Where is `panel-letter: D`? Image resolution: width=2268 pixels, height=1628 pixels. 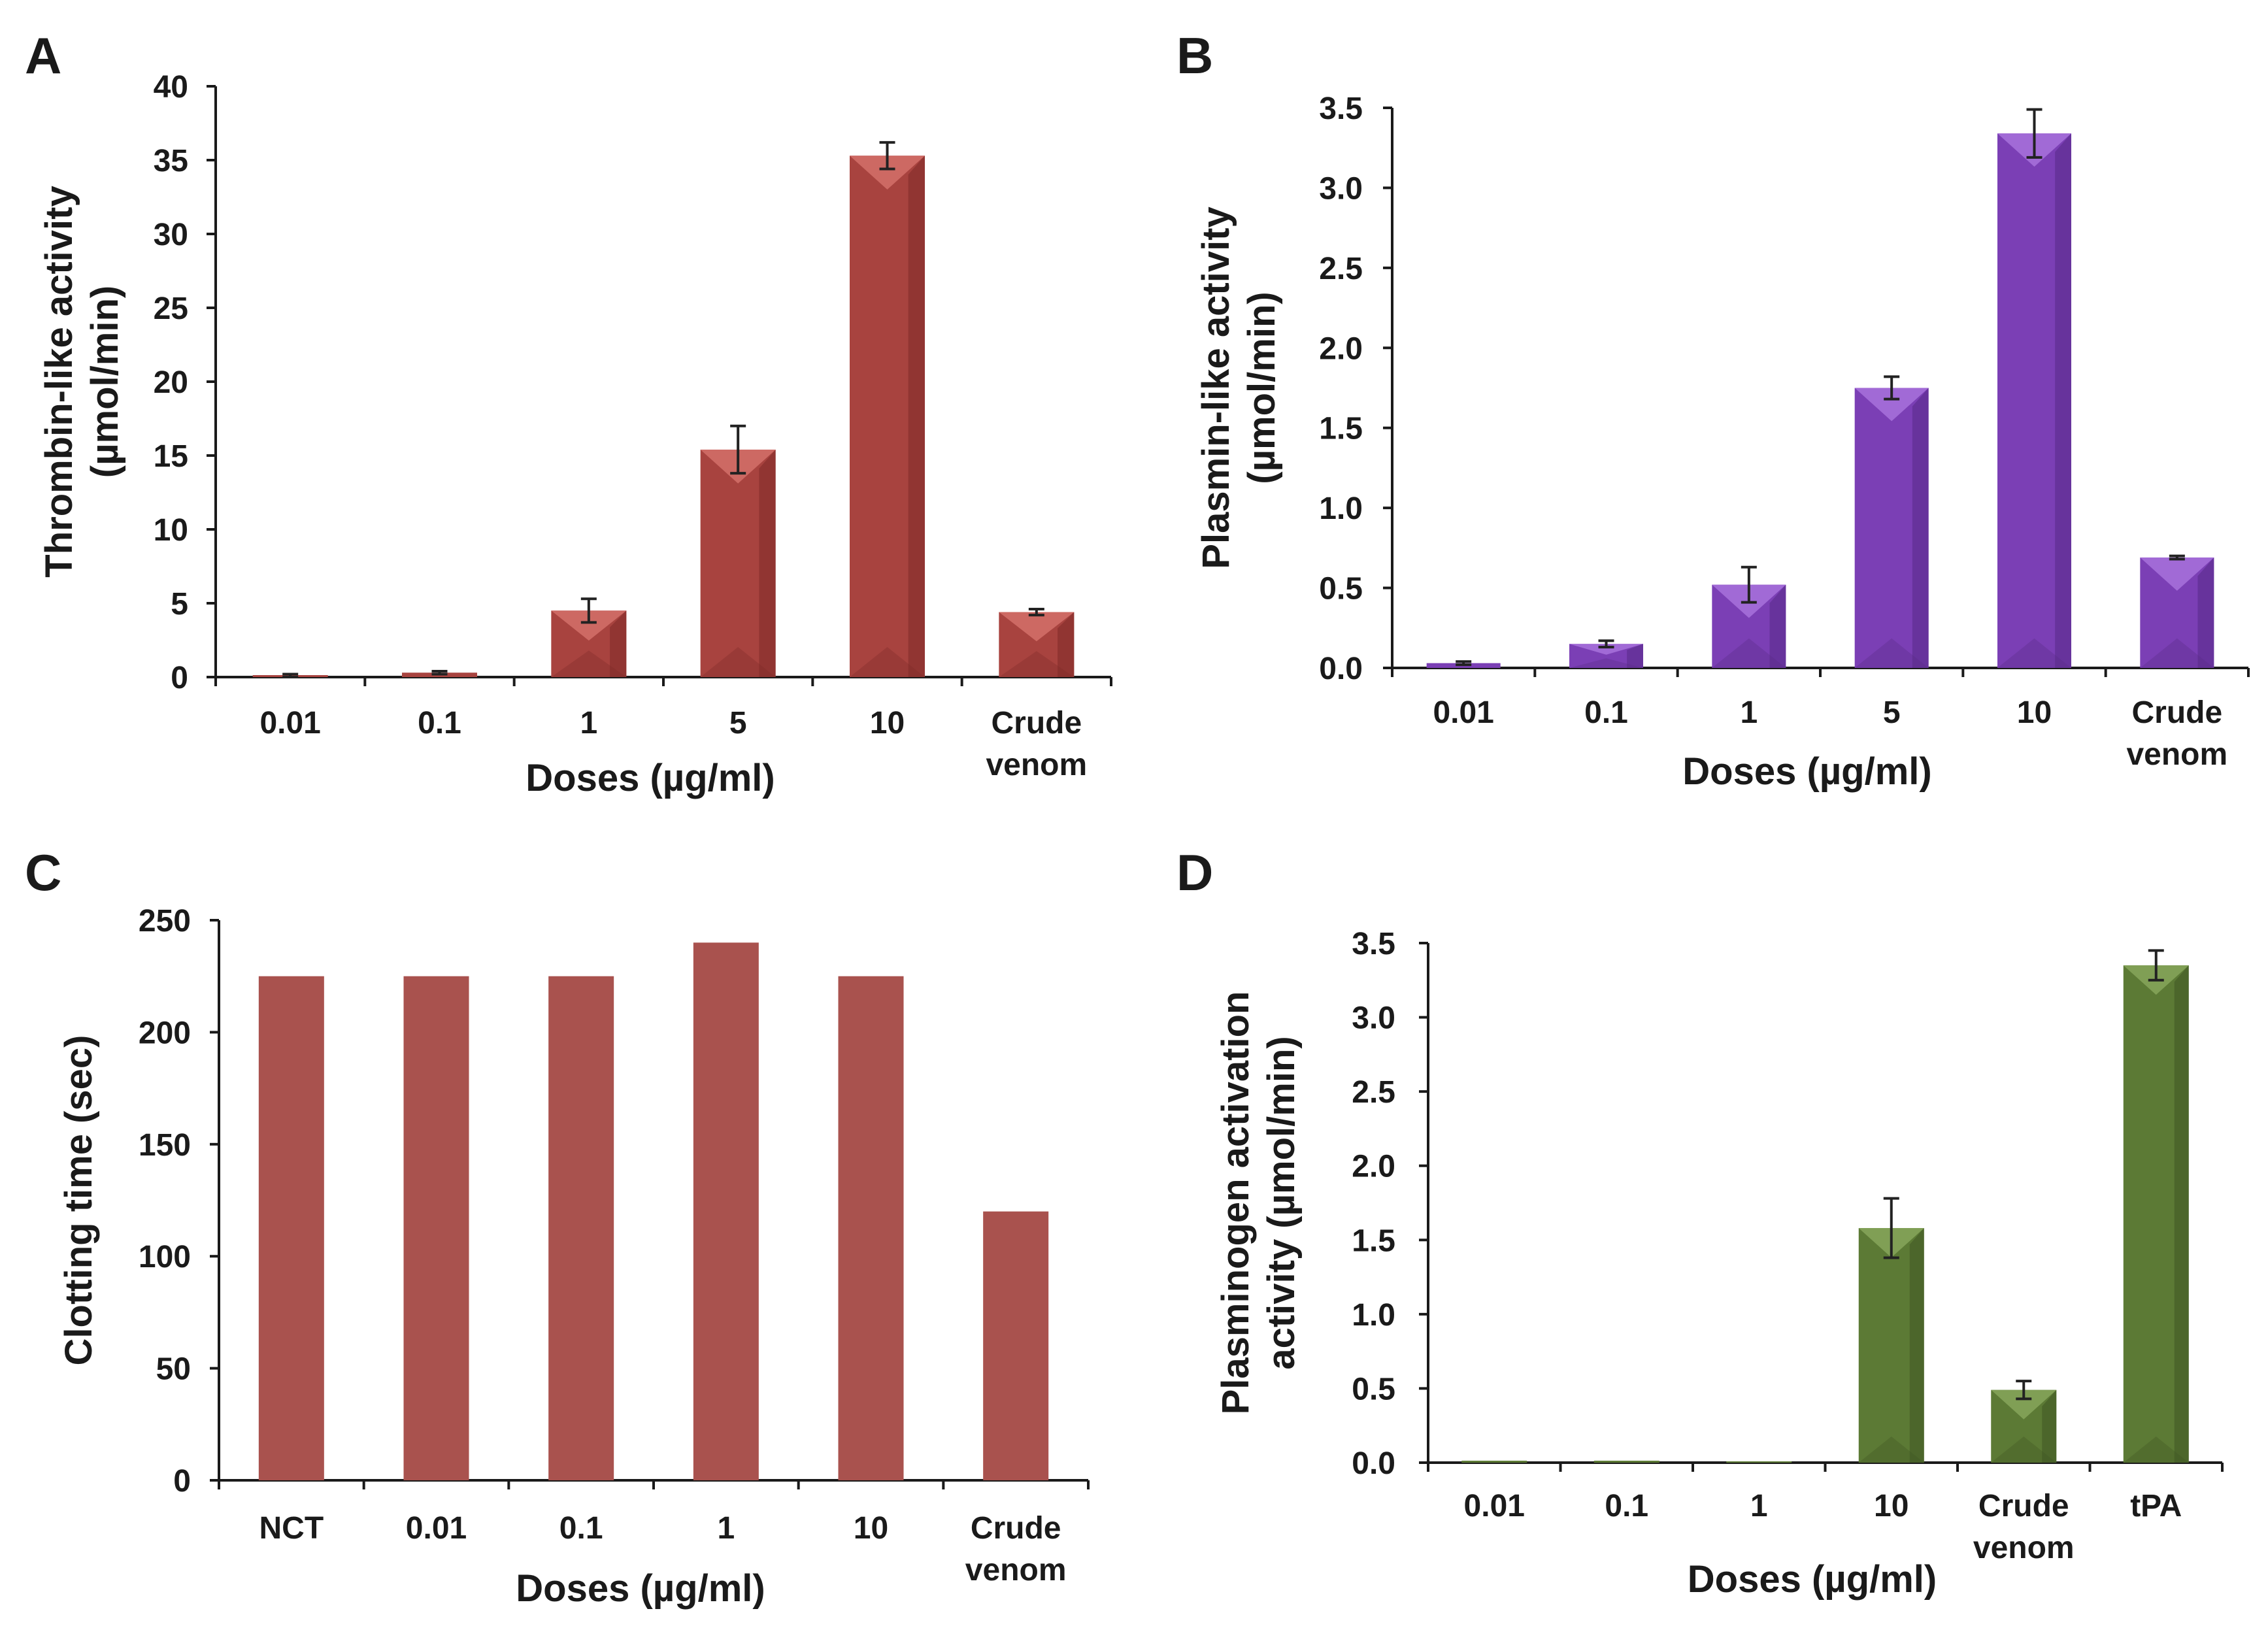
panel-letter: D is located at coordinates (1194, 873).